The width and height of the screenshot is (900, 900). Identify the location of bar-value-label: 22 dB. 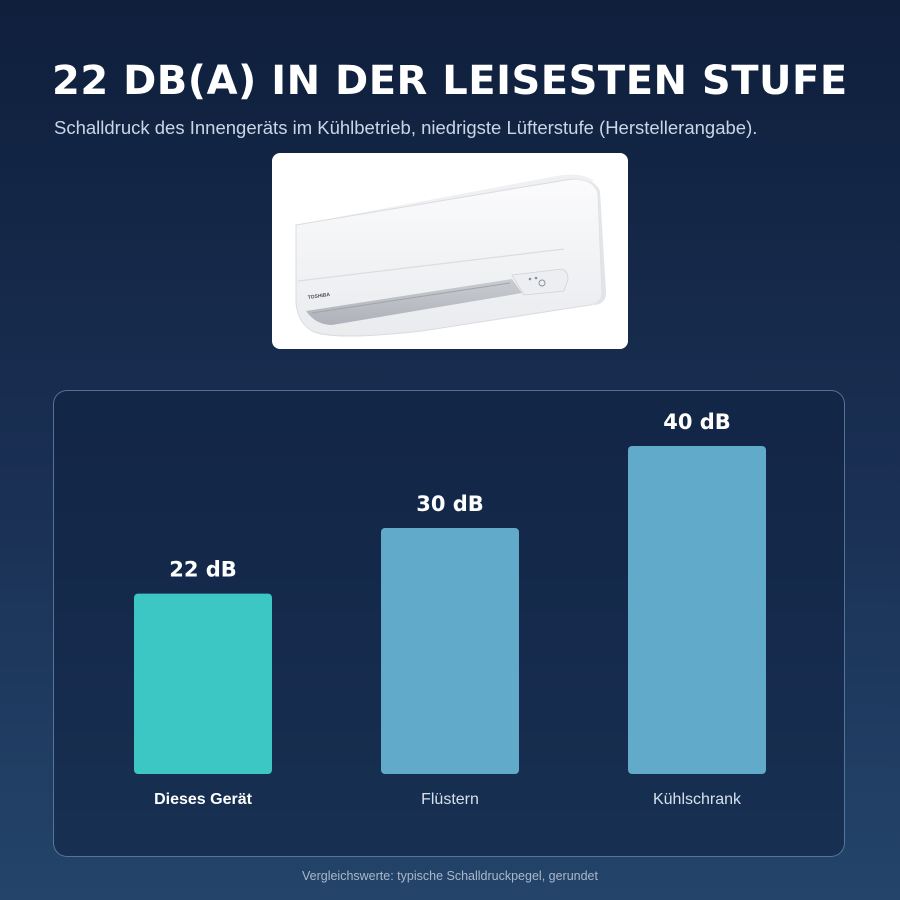
(203, 570).